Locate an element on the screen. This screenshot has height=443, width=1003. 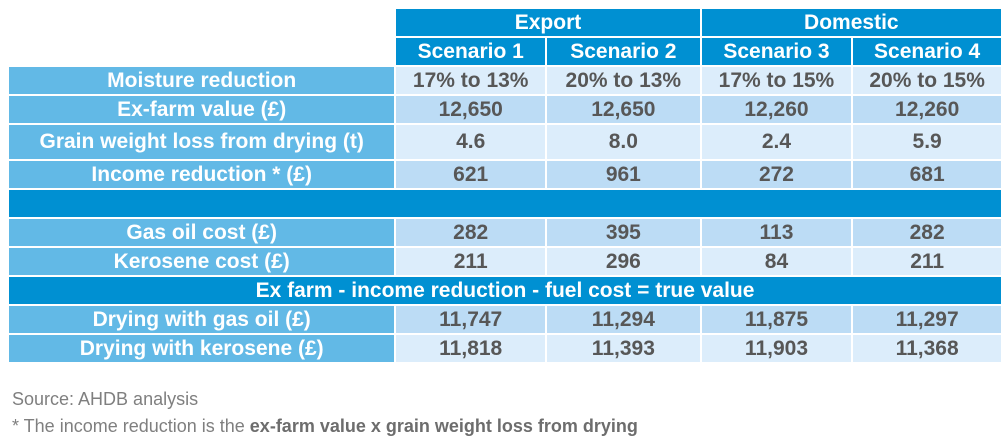
cell: 621 is located at coordinates (471, 174).